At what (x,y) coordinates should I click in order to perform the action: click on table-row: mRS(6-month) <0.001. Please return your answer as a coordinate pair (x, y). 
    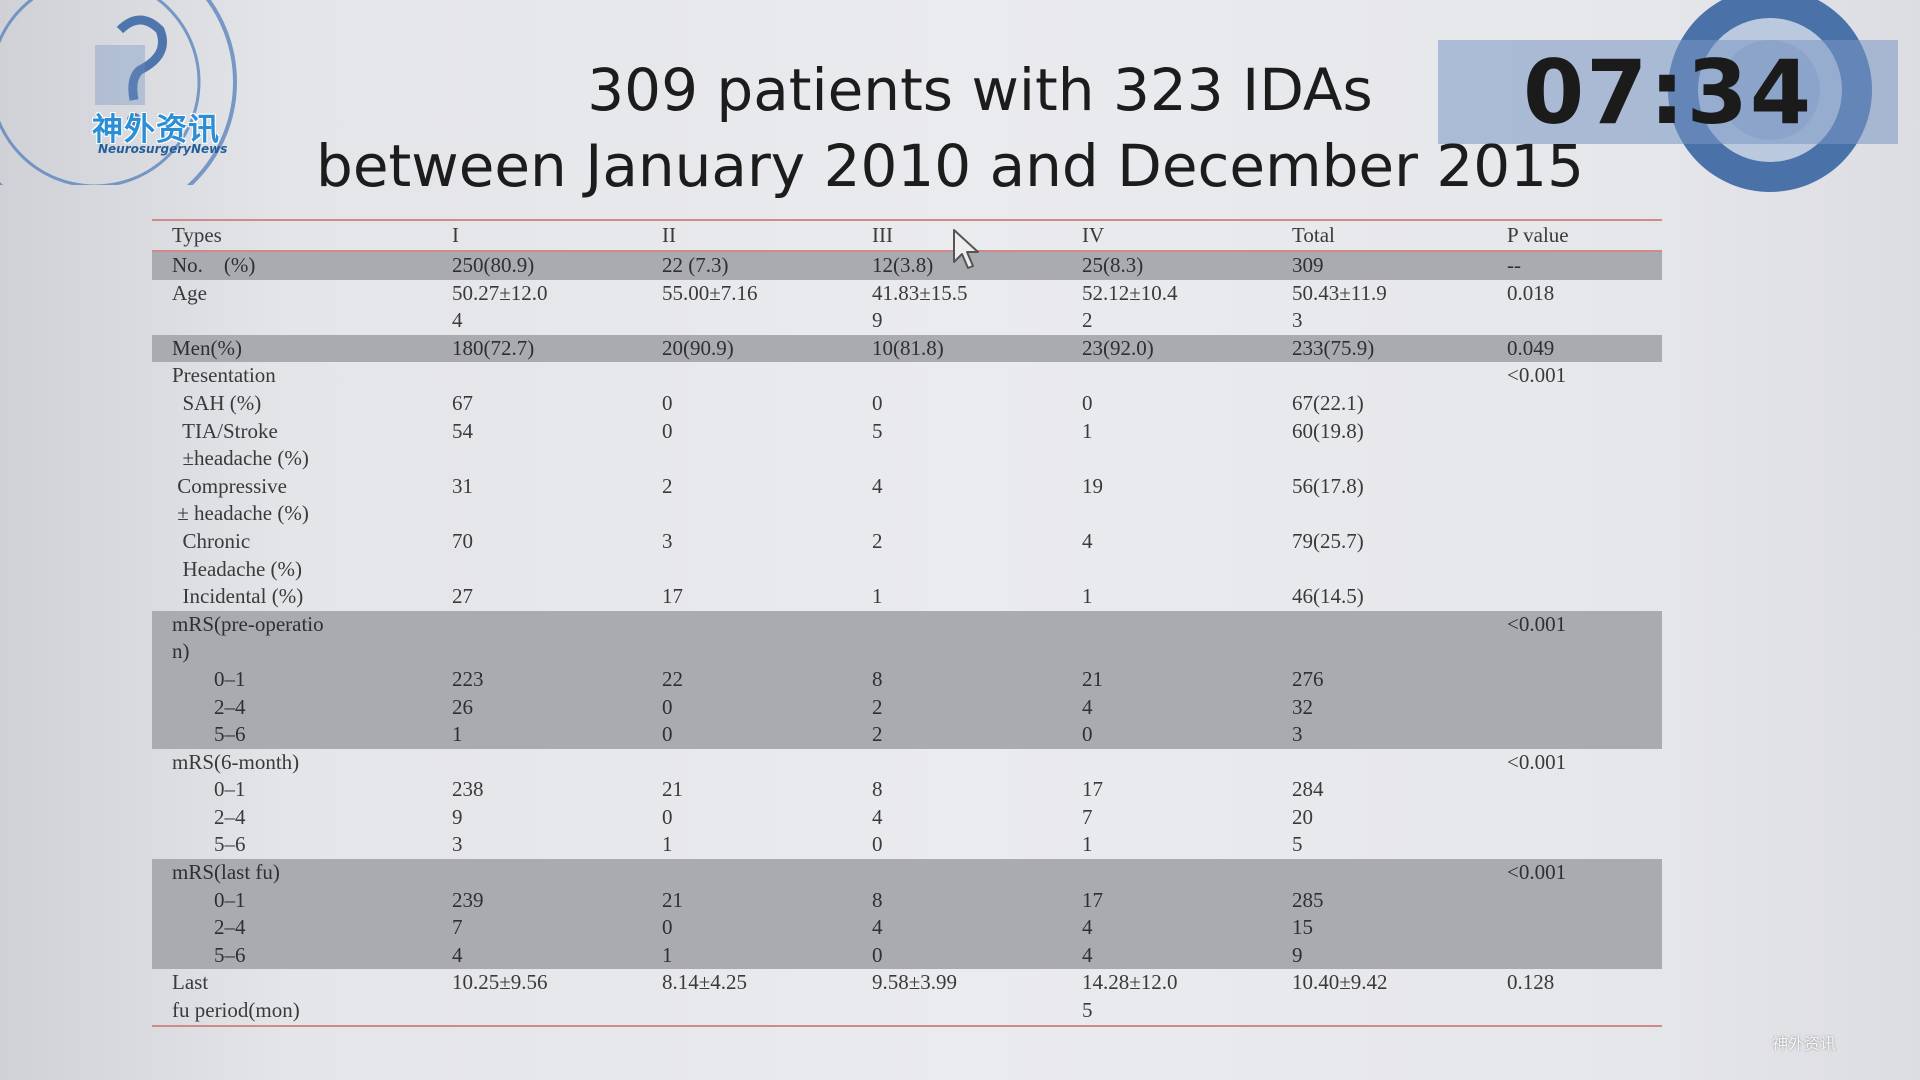
    Looking at the image, I should click on (907, 763).